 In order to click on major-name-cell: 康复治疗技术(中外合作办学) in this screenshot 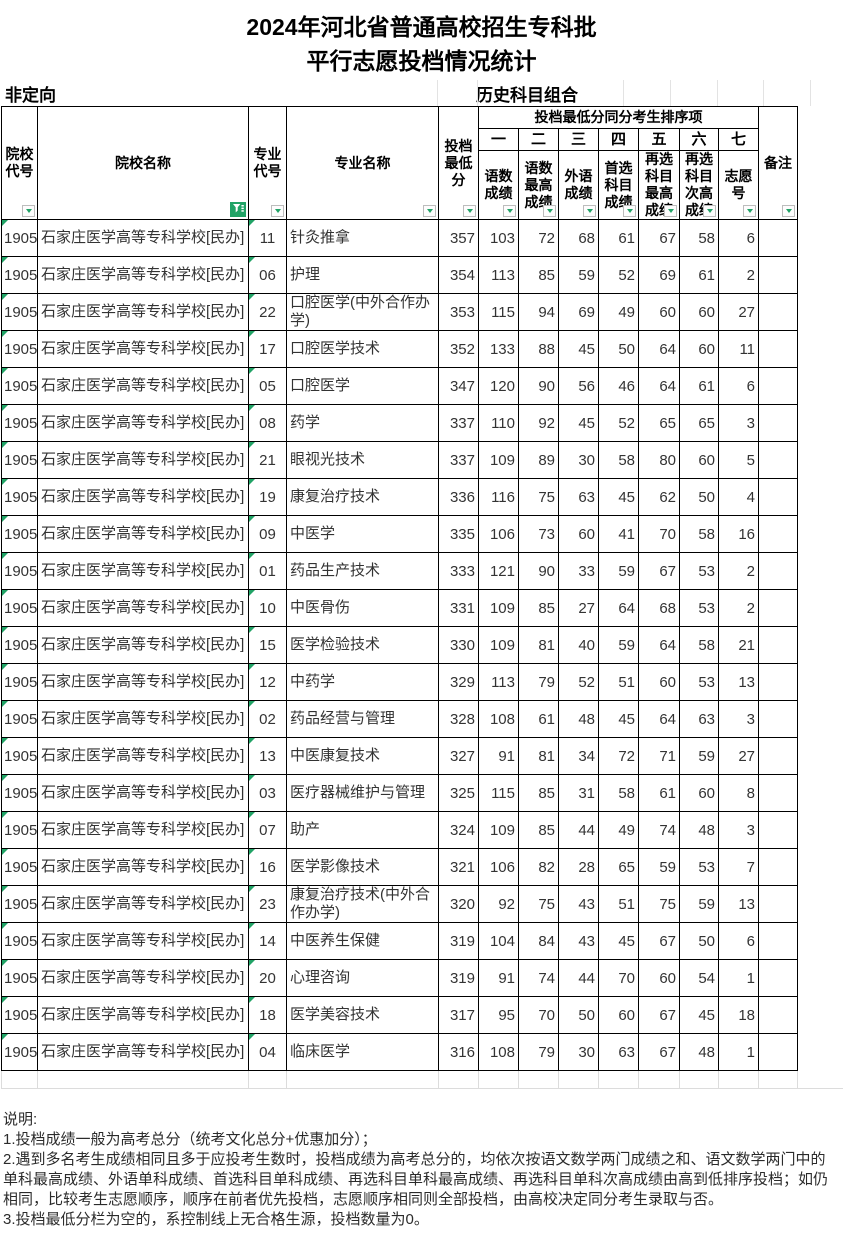, I will do `click(362, 904)`.